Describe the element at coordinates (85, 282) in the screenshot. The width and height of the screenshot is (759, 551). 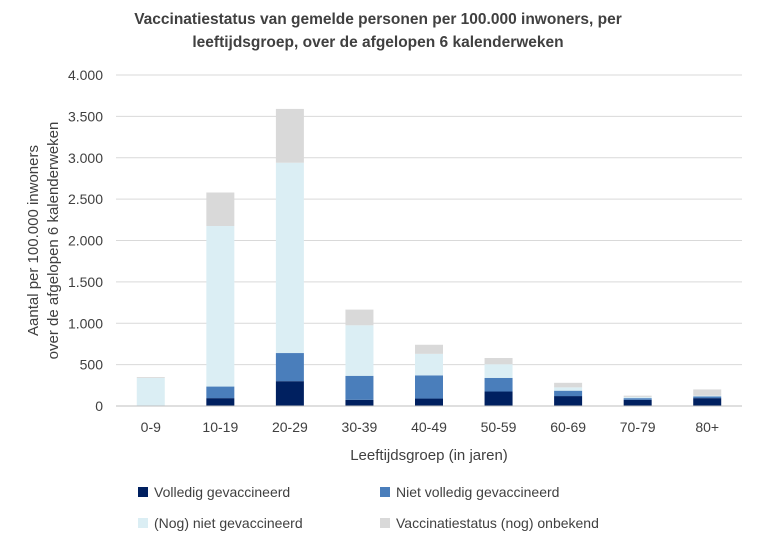
I see `y-tick-label: 1.500` at that location.